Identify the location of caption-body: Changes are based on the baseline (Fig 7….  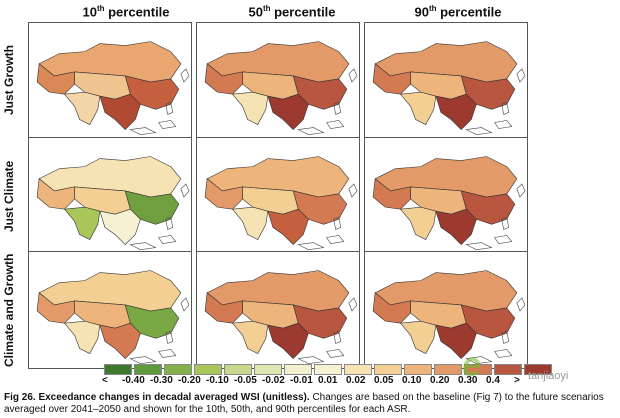
(304, 403).